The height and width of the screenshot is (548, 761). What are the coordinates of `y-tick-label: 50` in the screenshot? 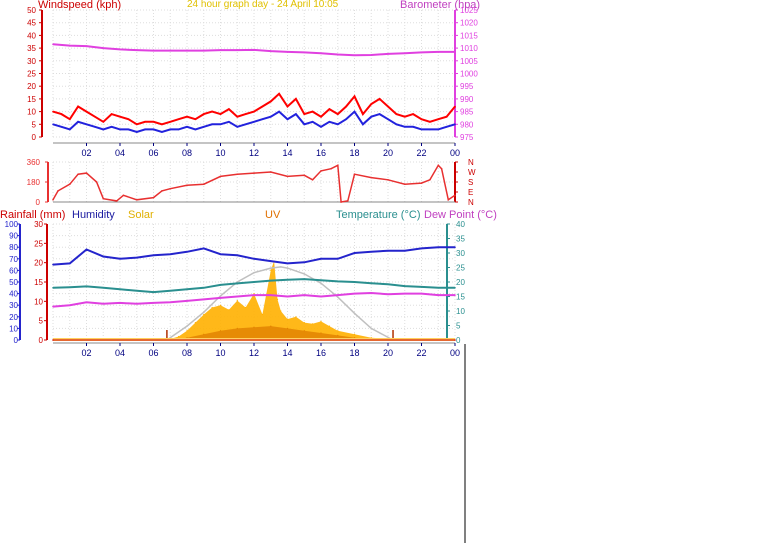 It's located at (13, 282).